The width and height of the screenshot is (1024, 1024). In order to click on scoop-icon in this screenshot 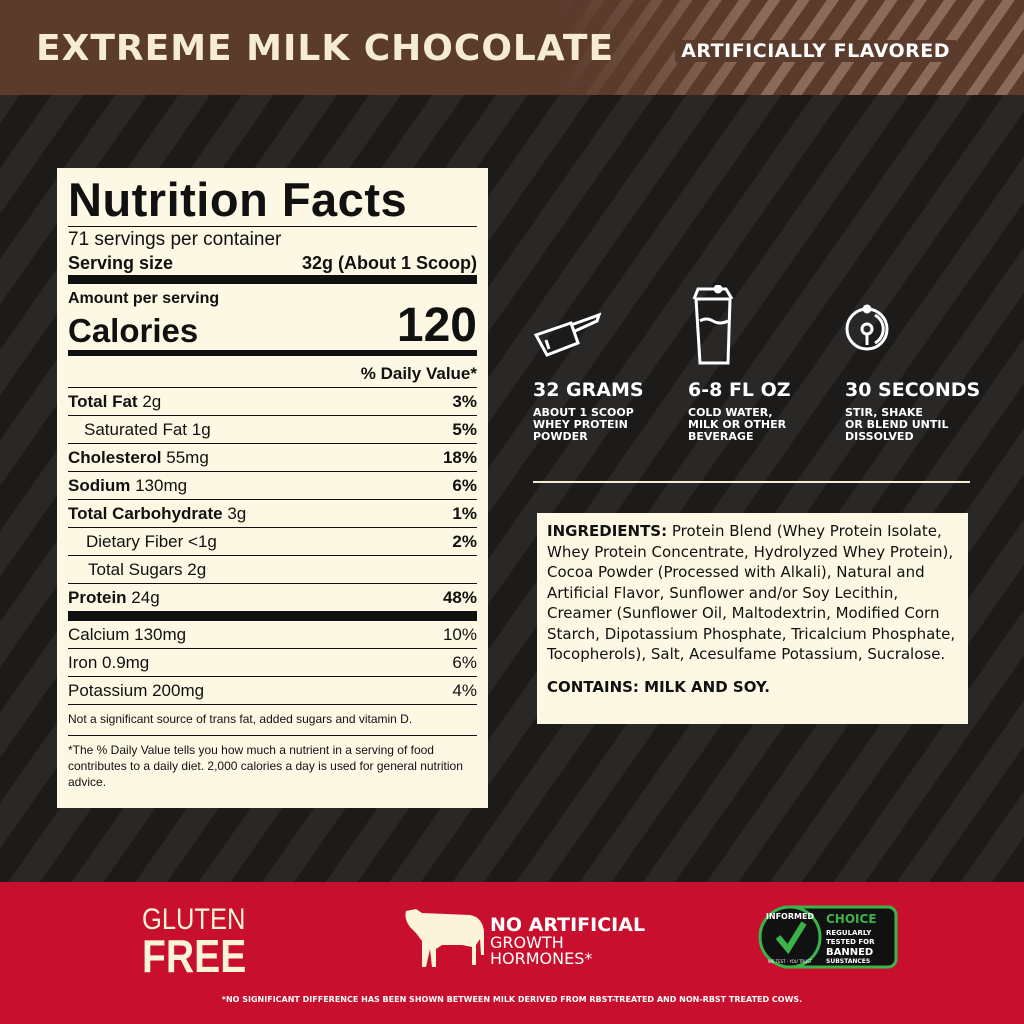, I will do `click(567, 334)`.